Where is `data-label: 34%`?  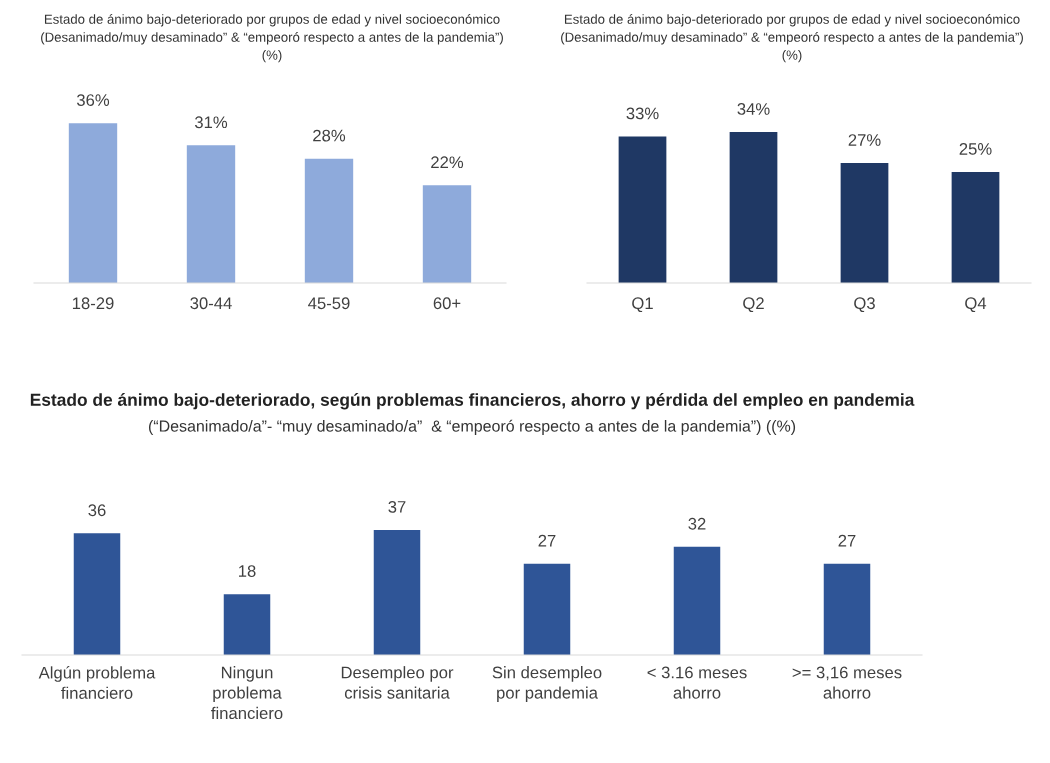
data-label: 34% is located at coordinates (753, 109).